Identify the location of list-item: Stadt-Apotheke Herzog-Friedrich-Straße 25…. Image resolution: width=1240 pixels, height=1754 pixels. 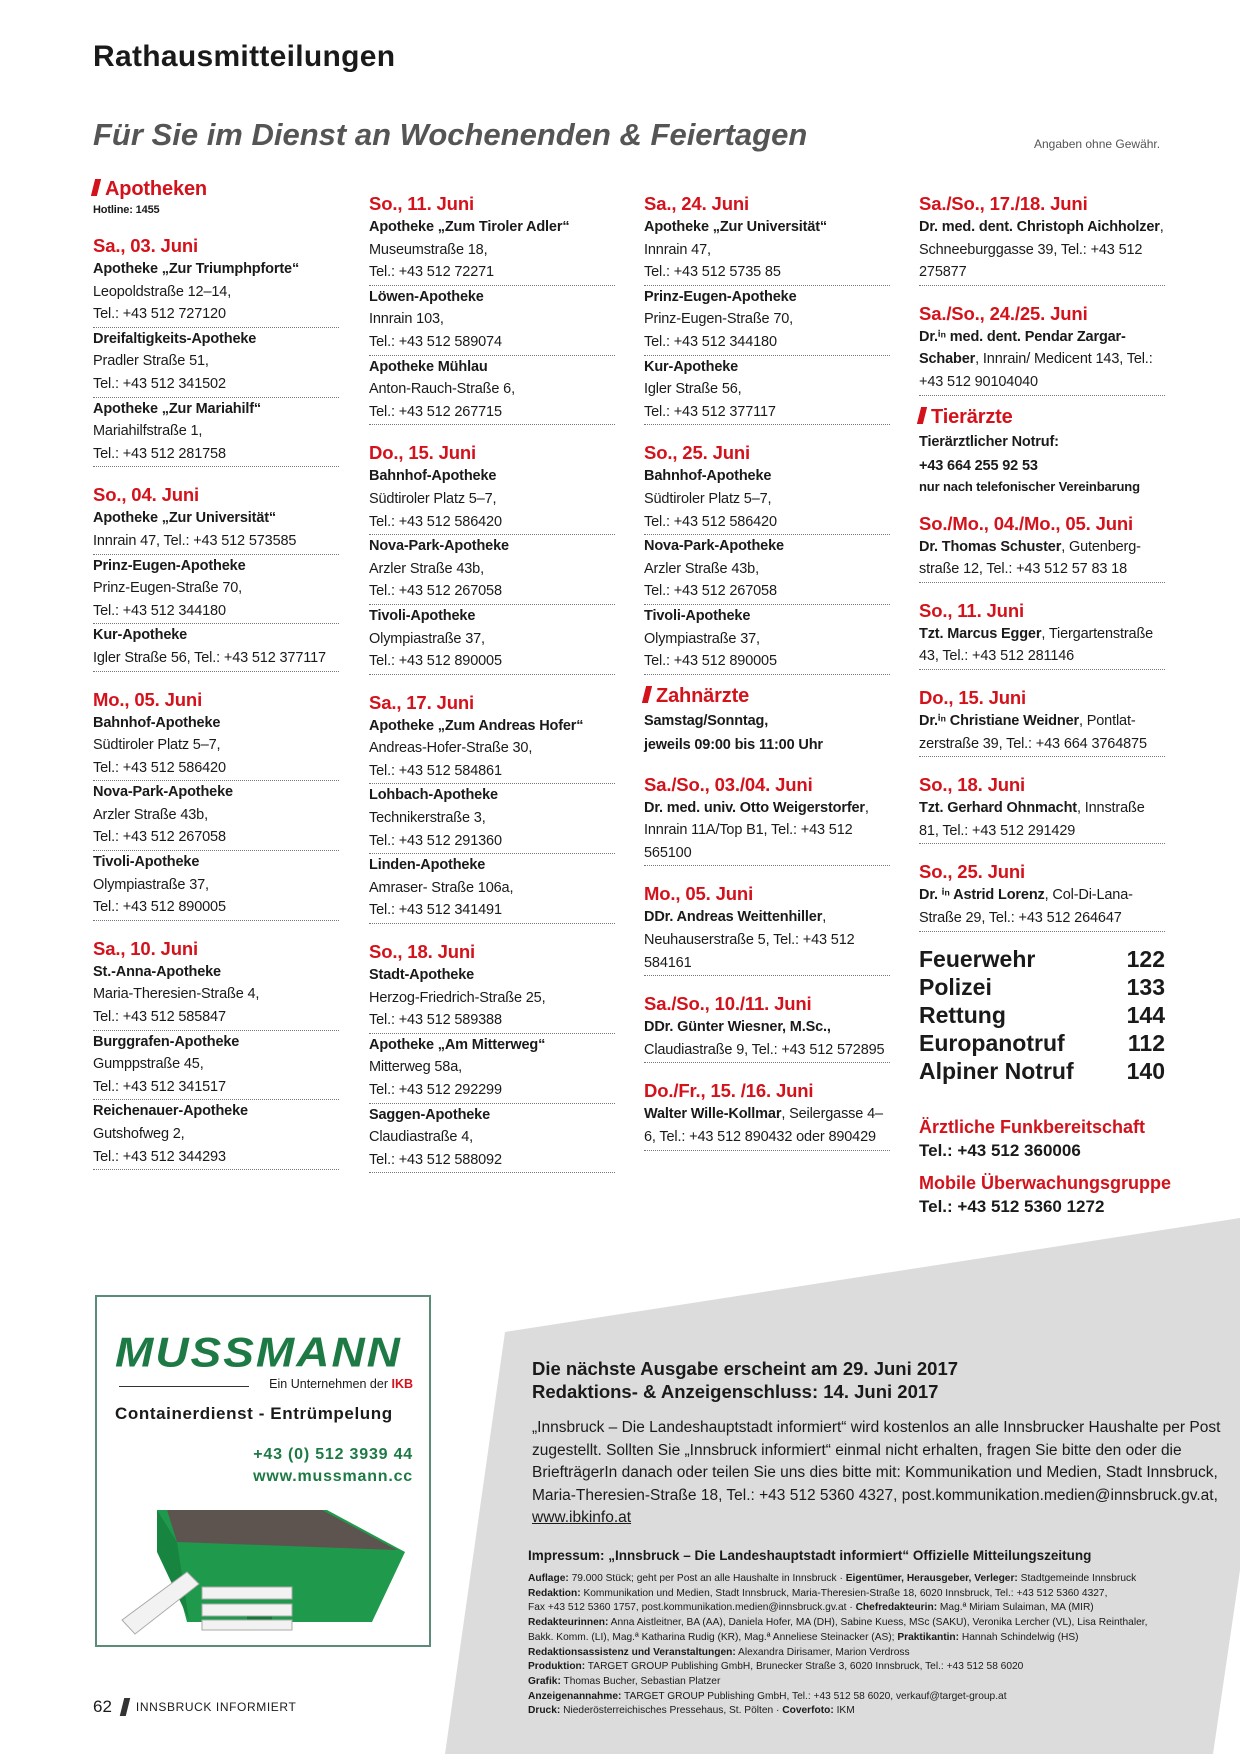
(492, 999).